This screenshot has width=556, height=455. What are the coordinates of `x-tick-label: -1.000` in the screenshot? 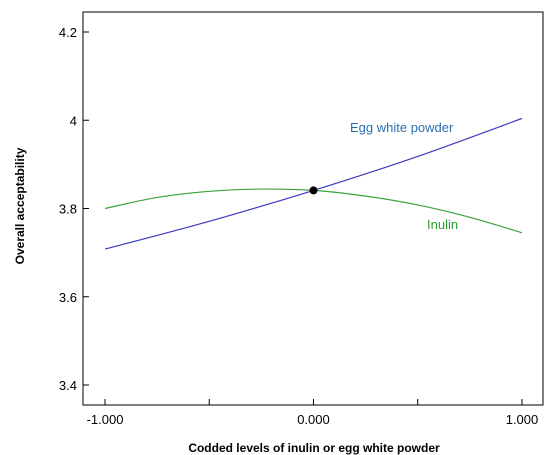 It's located at (105, 419).